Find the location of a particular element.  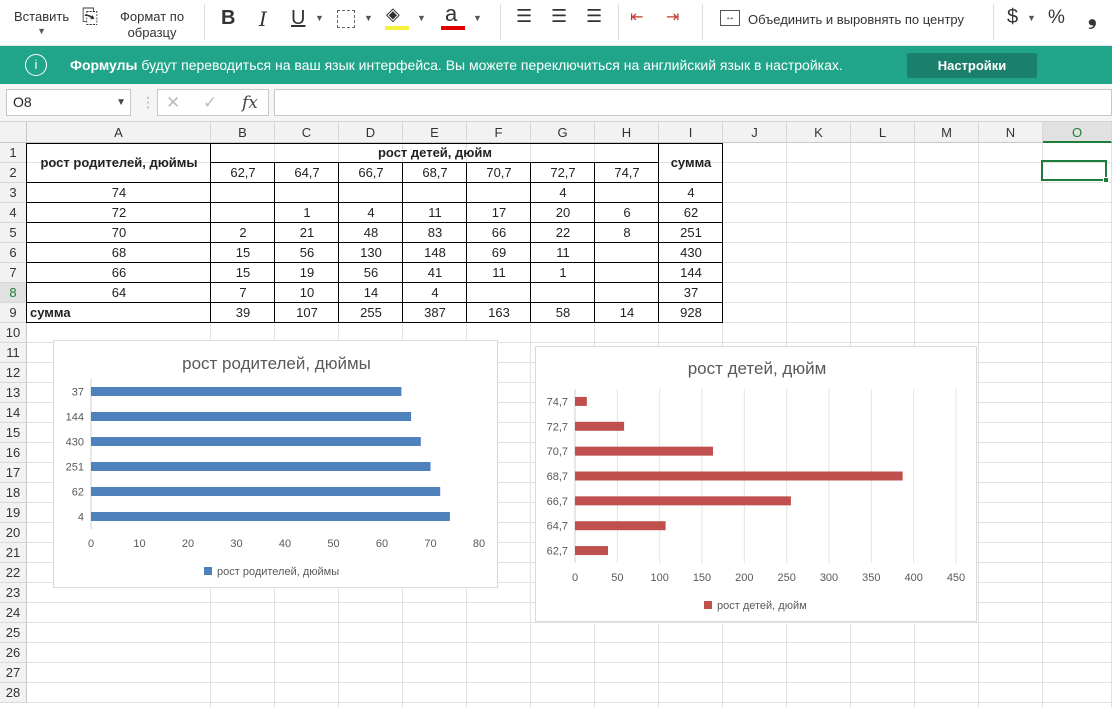

grand-total-cell: 928 is located at coordinates (691, 312).